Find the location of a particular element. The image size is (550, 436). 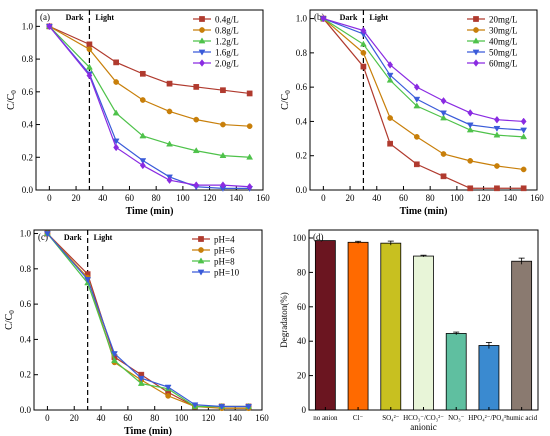

panel-label: (d) is located at coordinates (318, 237).